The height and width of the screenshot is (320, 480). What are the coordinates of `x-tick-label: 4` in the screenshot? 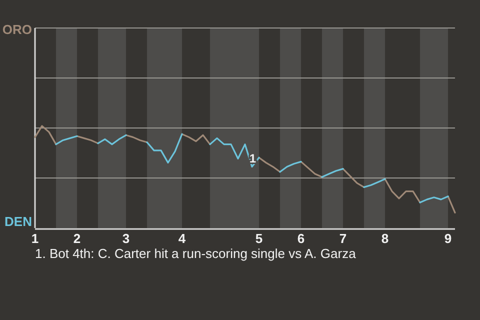 It's located at (182, 238).